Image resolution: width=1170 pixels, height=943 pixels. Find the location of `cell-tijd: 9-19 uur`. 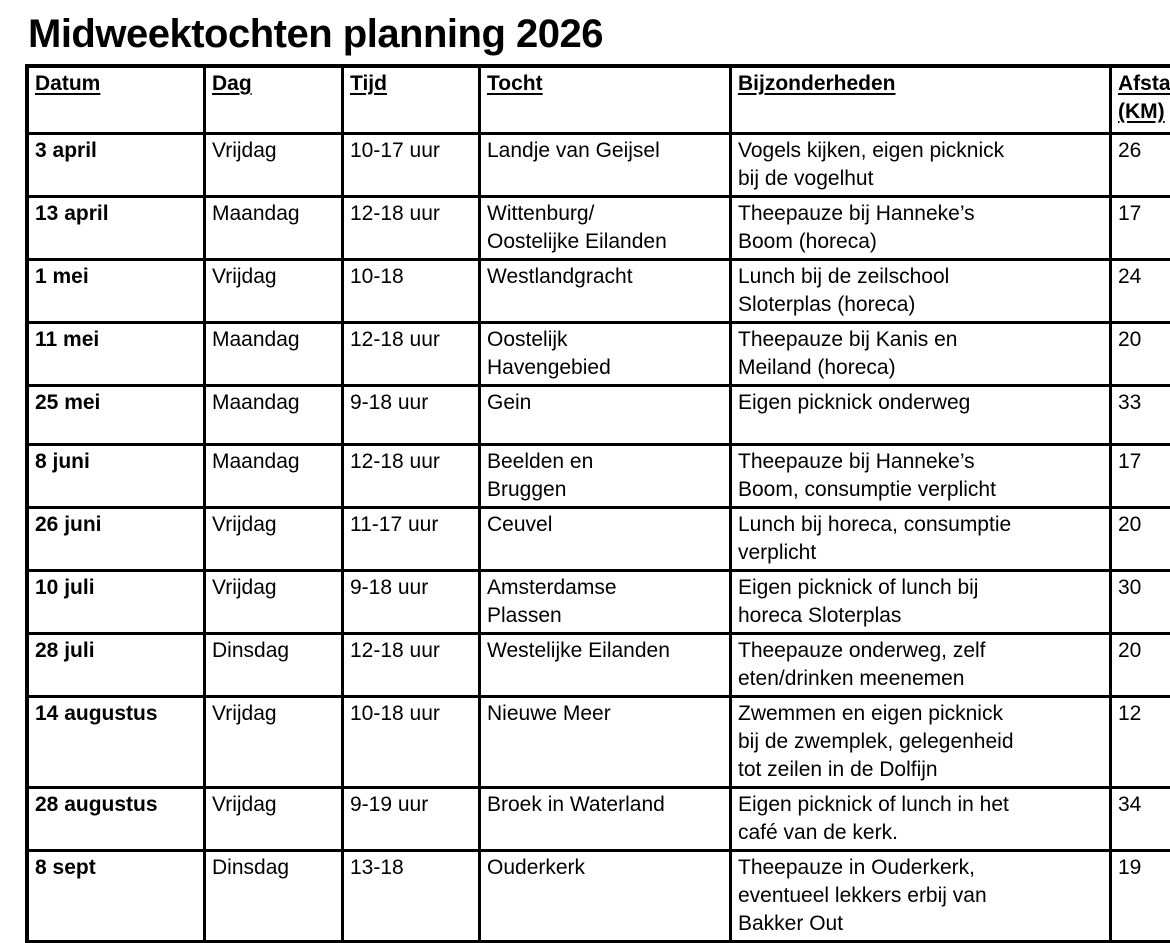

cell-tijd: 9-19 uur is located at coordinates (411, 819).